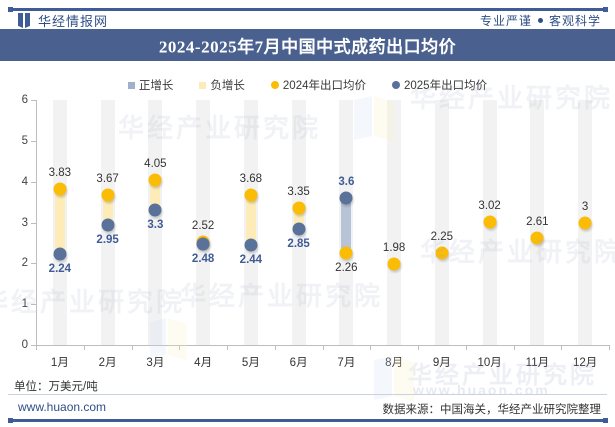  I want to click on data-label-2024: 3.83, so click(60, 172).